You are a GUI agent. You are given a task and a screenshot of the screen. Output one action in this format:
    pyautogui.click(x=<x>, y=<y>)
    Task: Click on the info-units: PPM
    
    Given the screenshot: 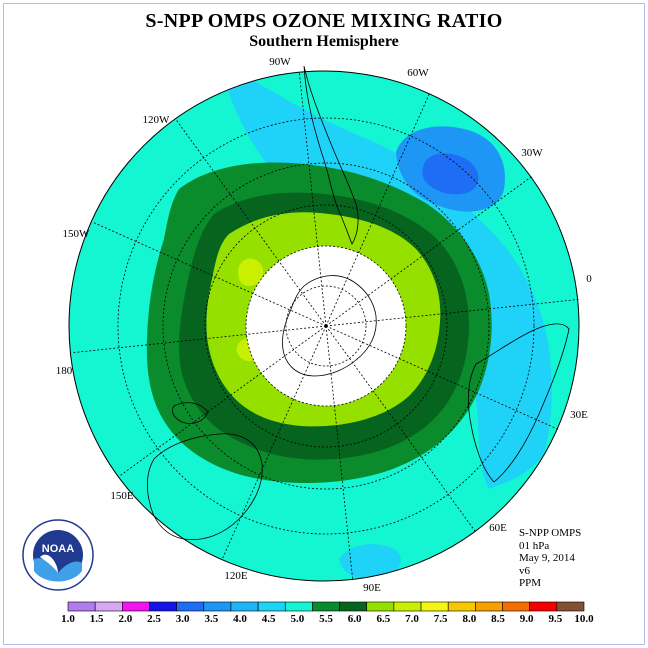 What is the action you would take?
    pyautogui.click(x=530, y=583)
    